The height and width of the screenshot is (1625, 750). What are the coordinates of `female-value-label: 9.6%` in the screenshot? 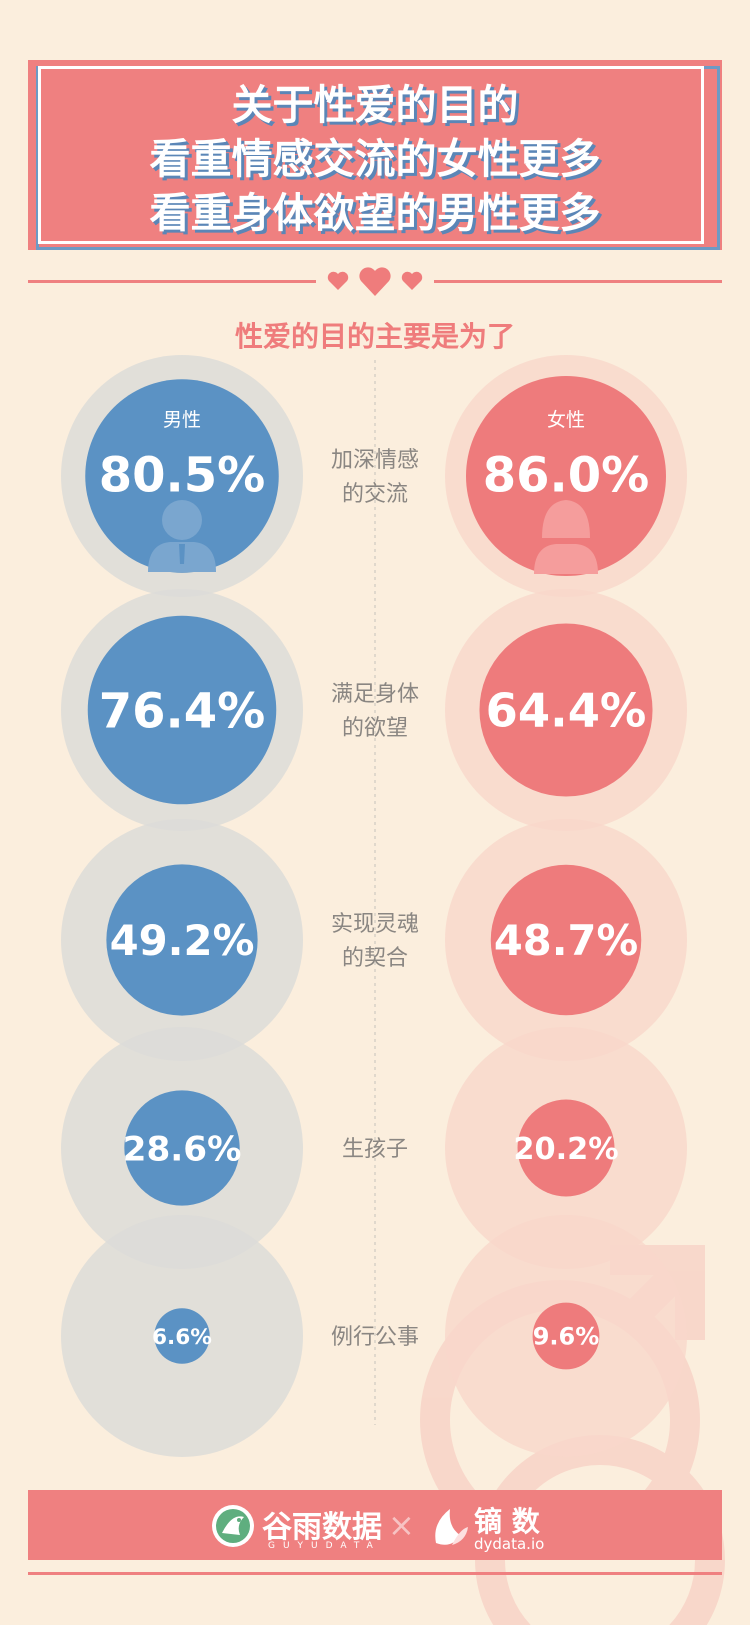 It's located at (566, 1337).